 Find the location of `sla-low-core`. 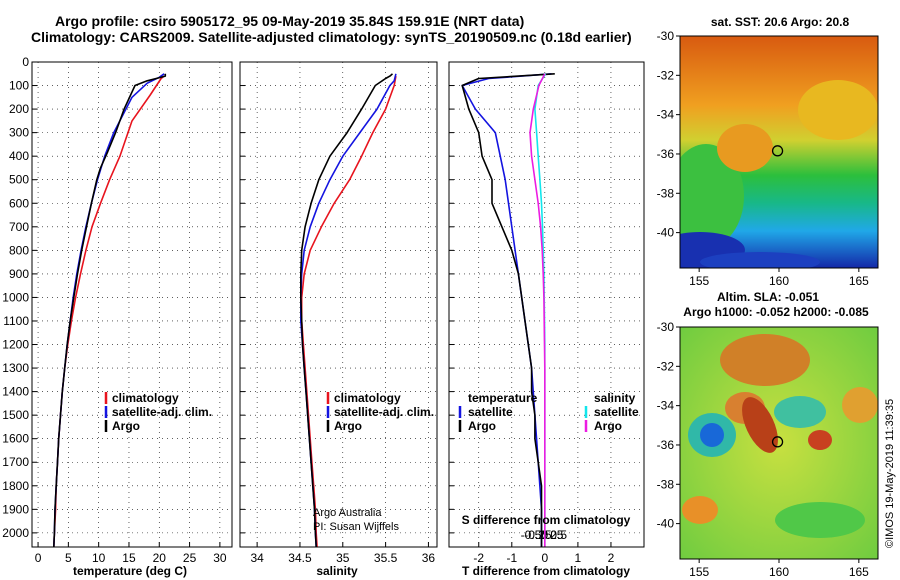

sla-low-core is located at coordinates (712, 435).